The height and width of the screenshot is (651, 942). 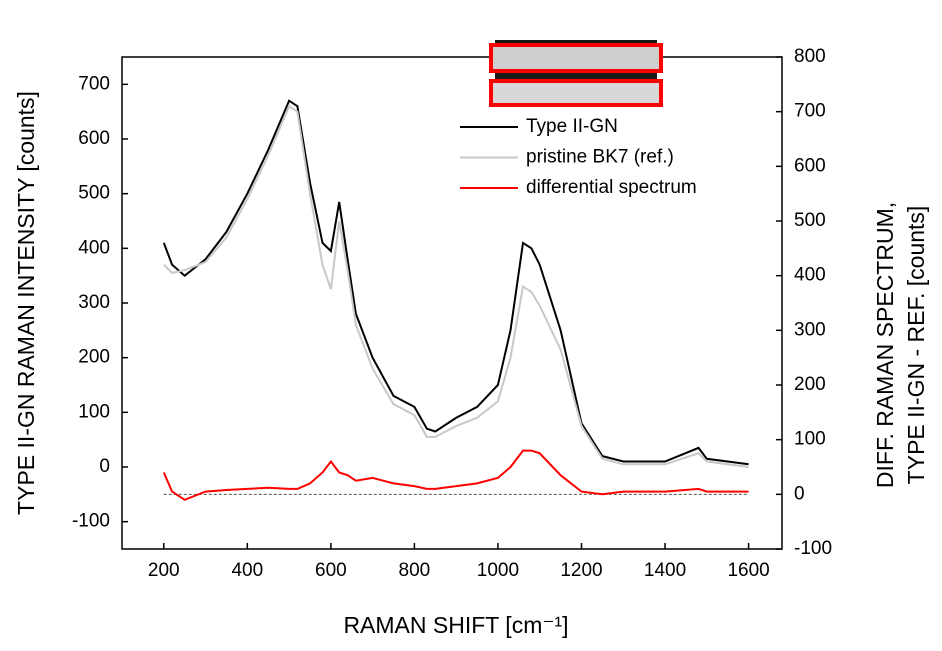 I want to click on y2-axis-label: DIFF. RAMAN SPECTRUM,, so click(x=885, y=345).